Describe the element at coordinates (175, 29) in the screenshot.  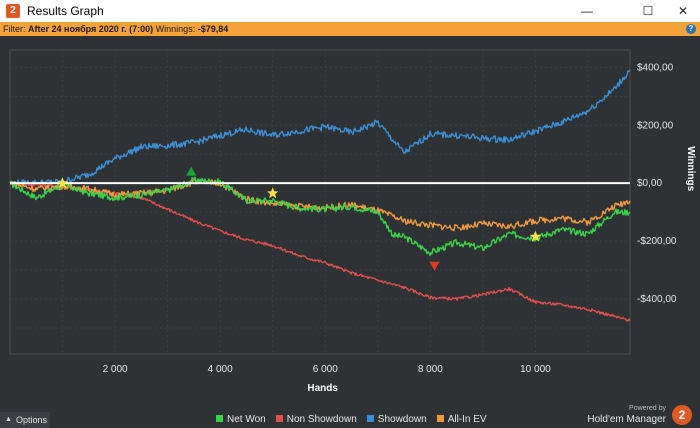
I see `winnings-label: Winnings:` at that location.